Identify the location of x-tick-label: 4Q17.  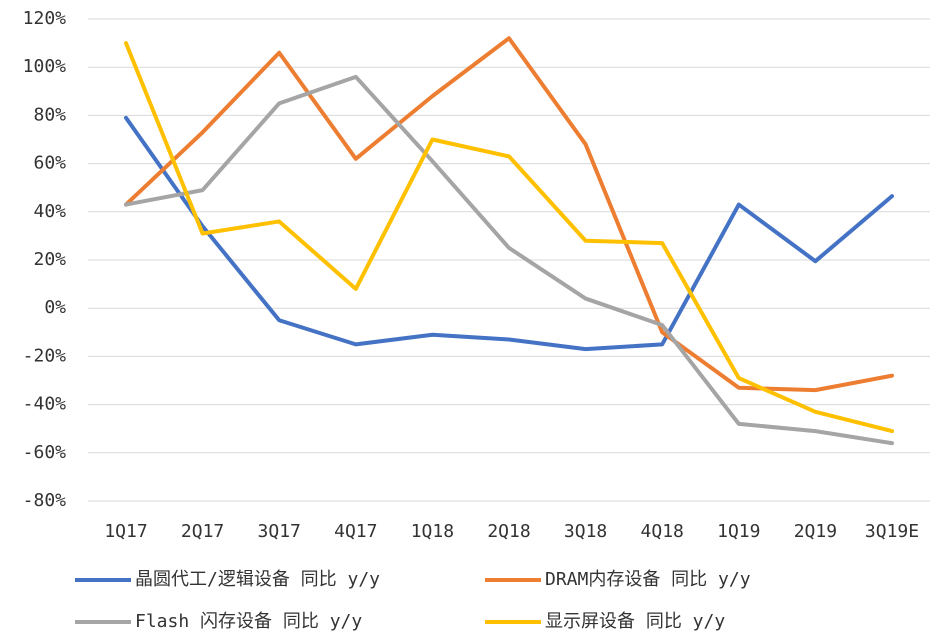
(355, 531).